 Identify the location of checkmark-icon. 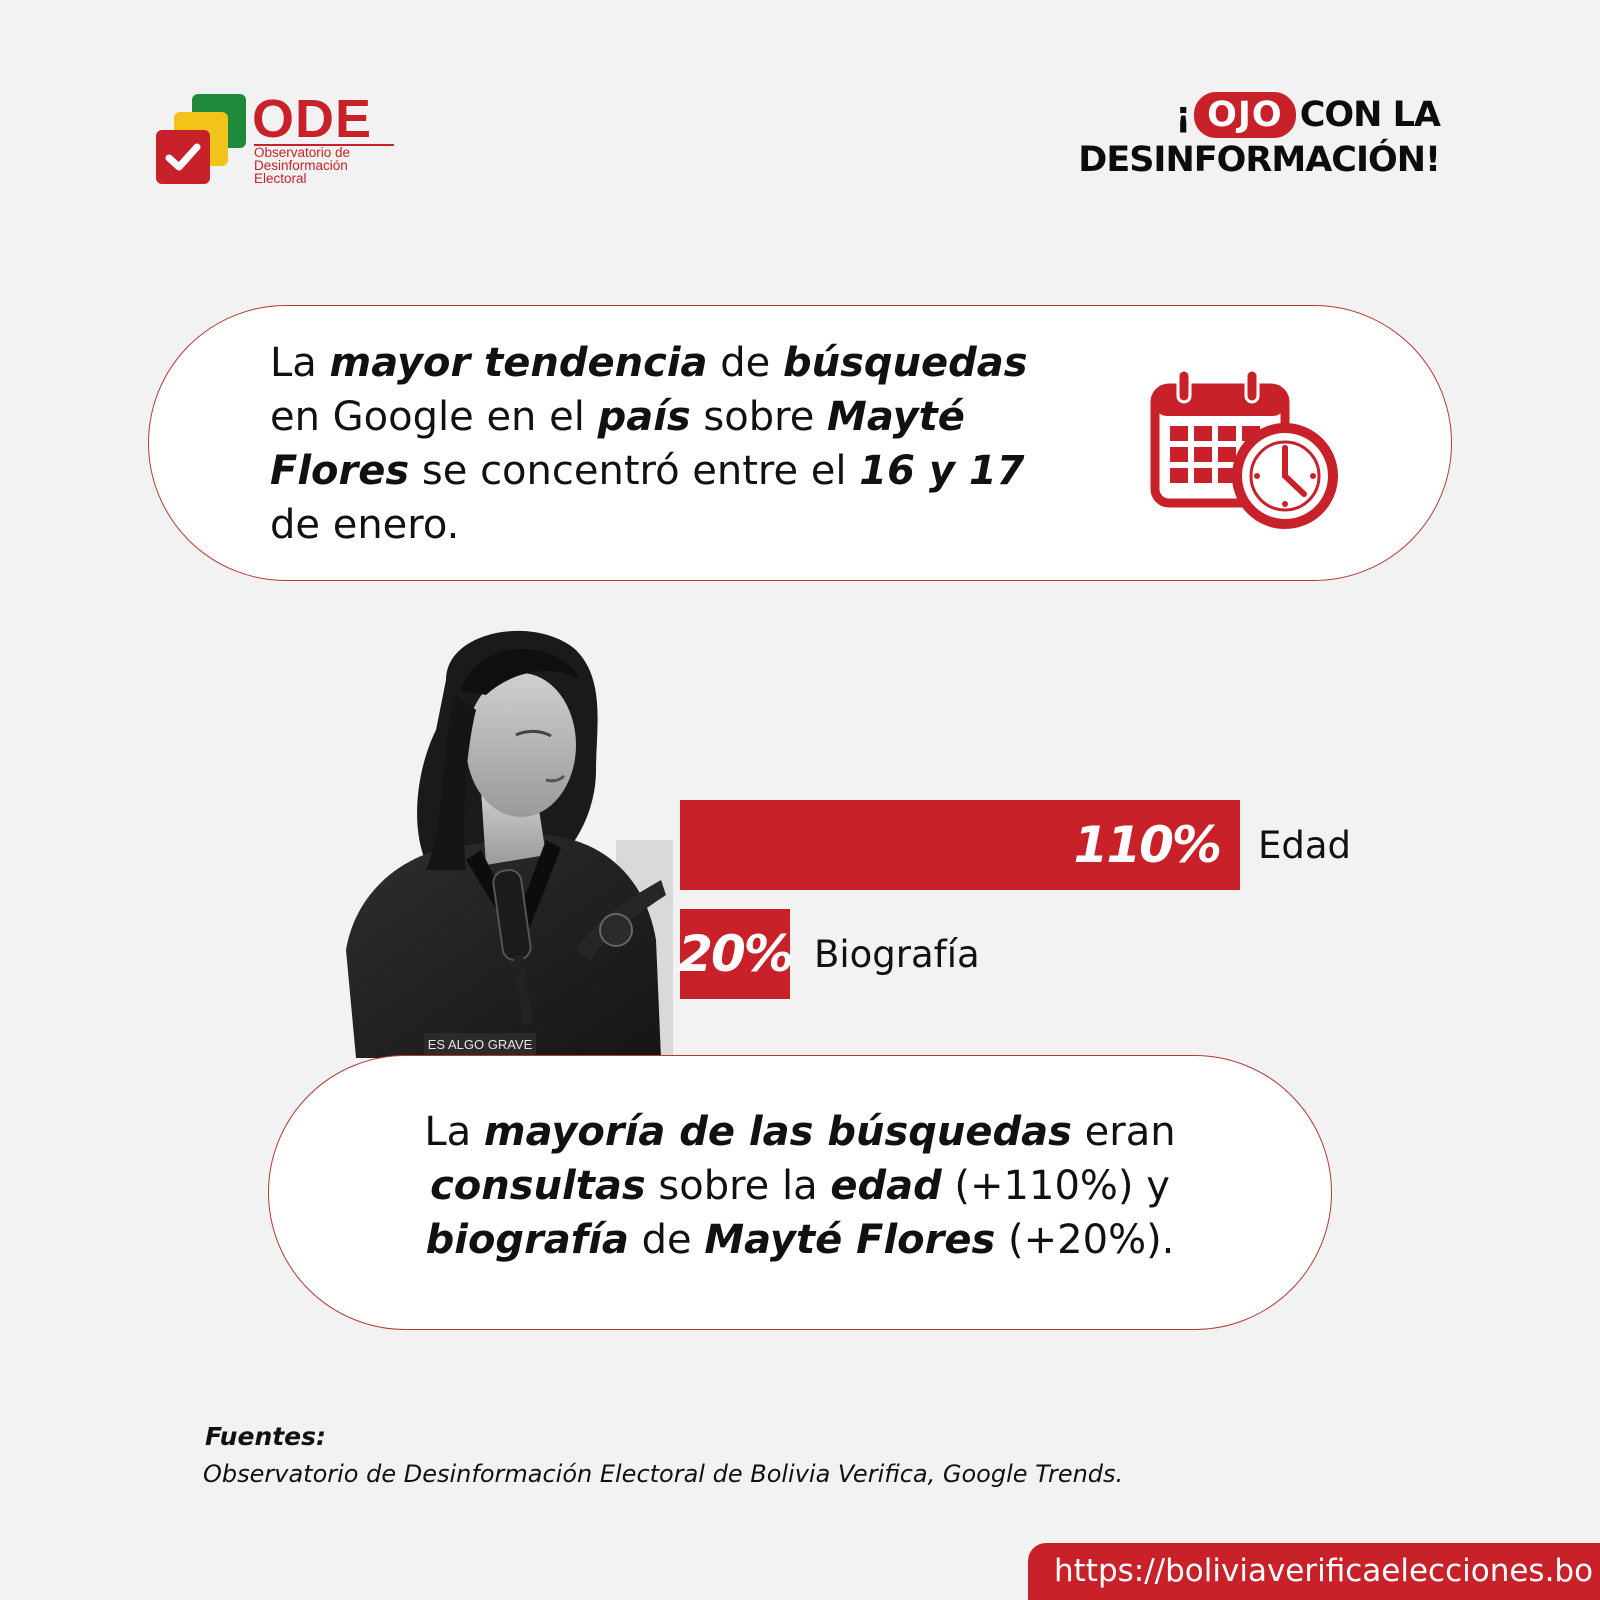
(183, 157).